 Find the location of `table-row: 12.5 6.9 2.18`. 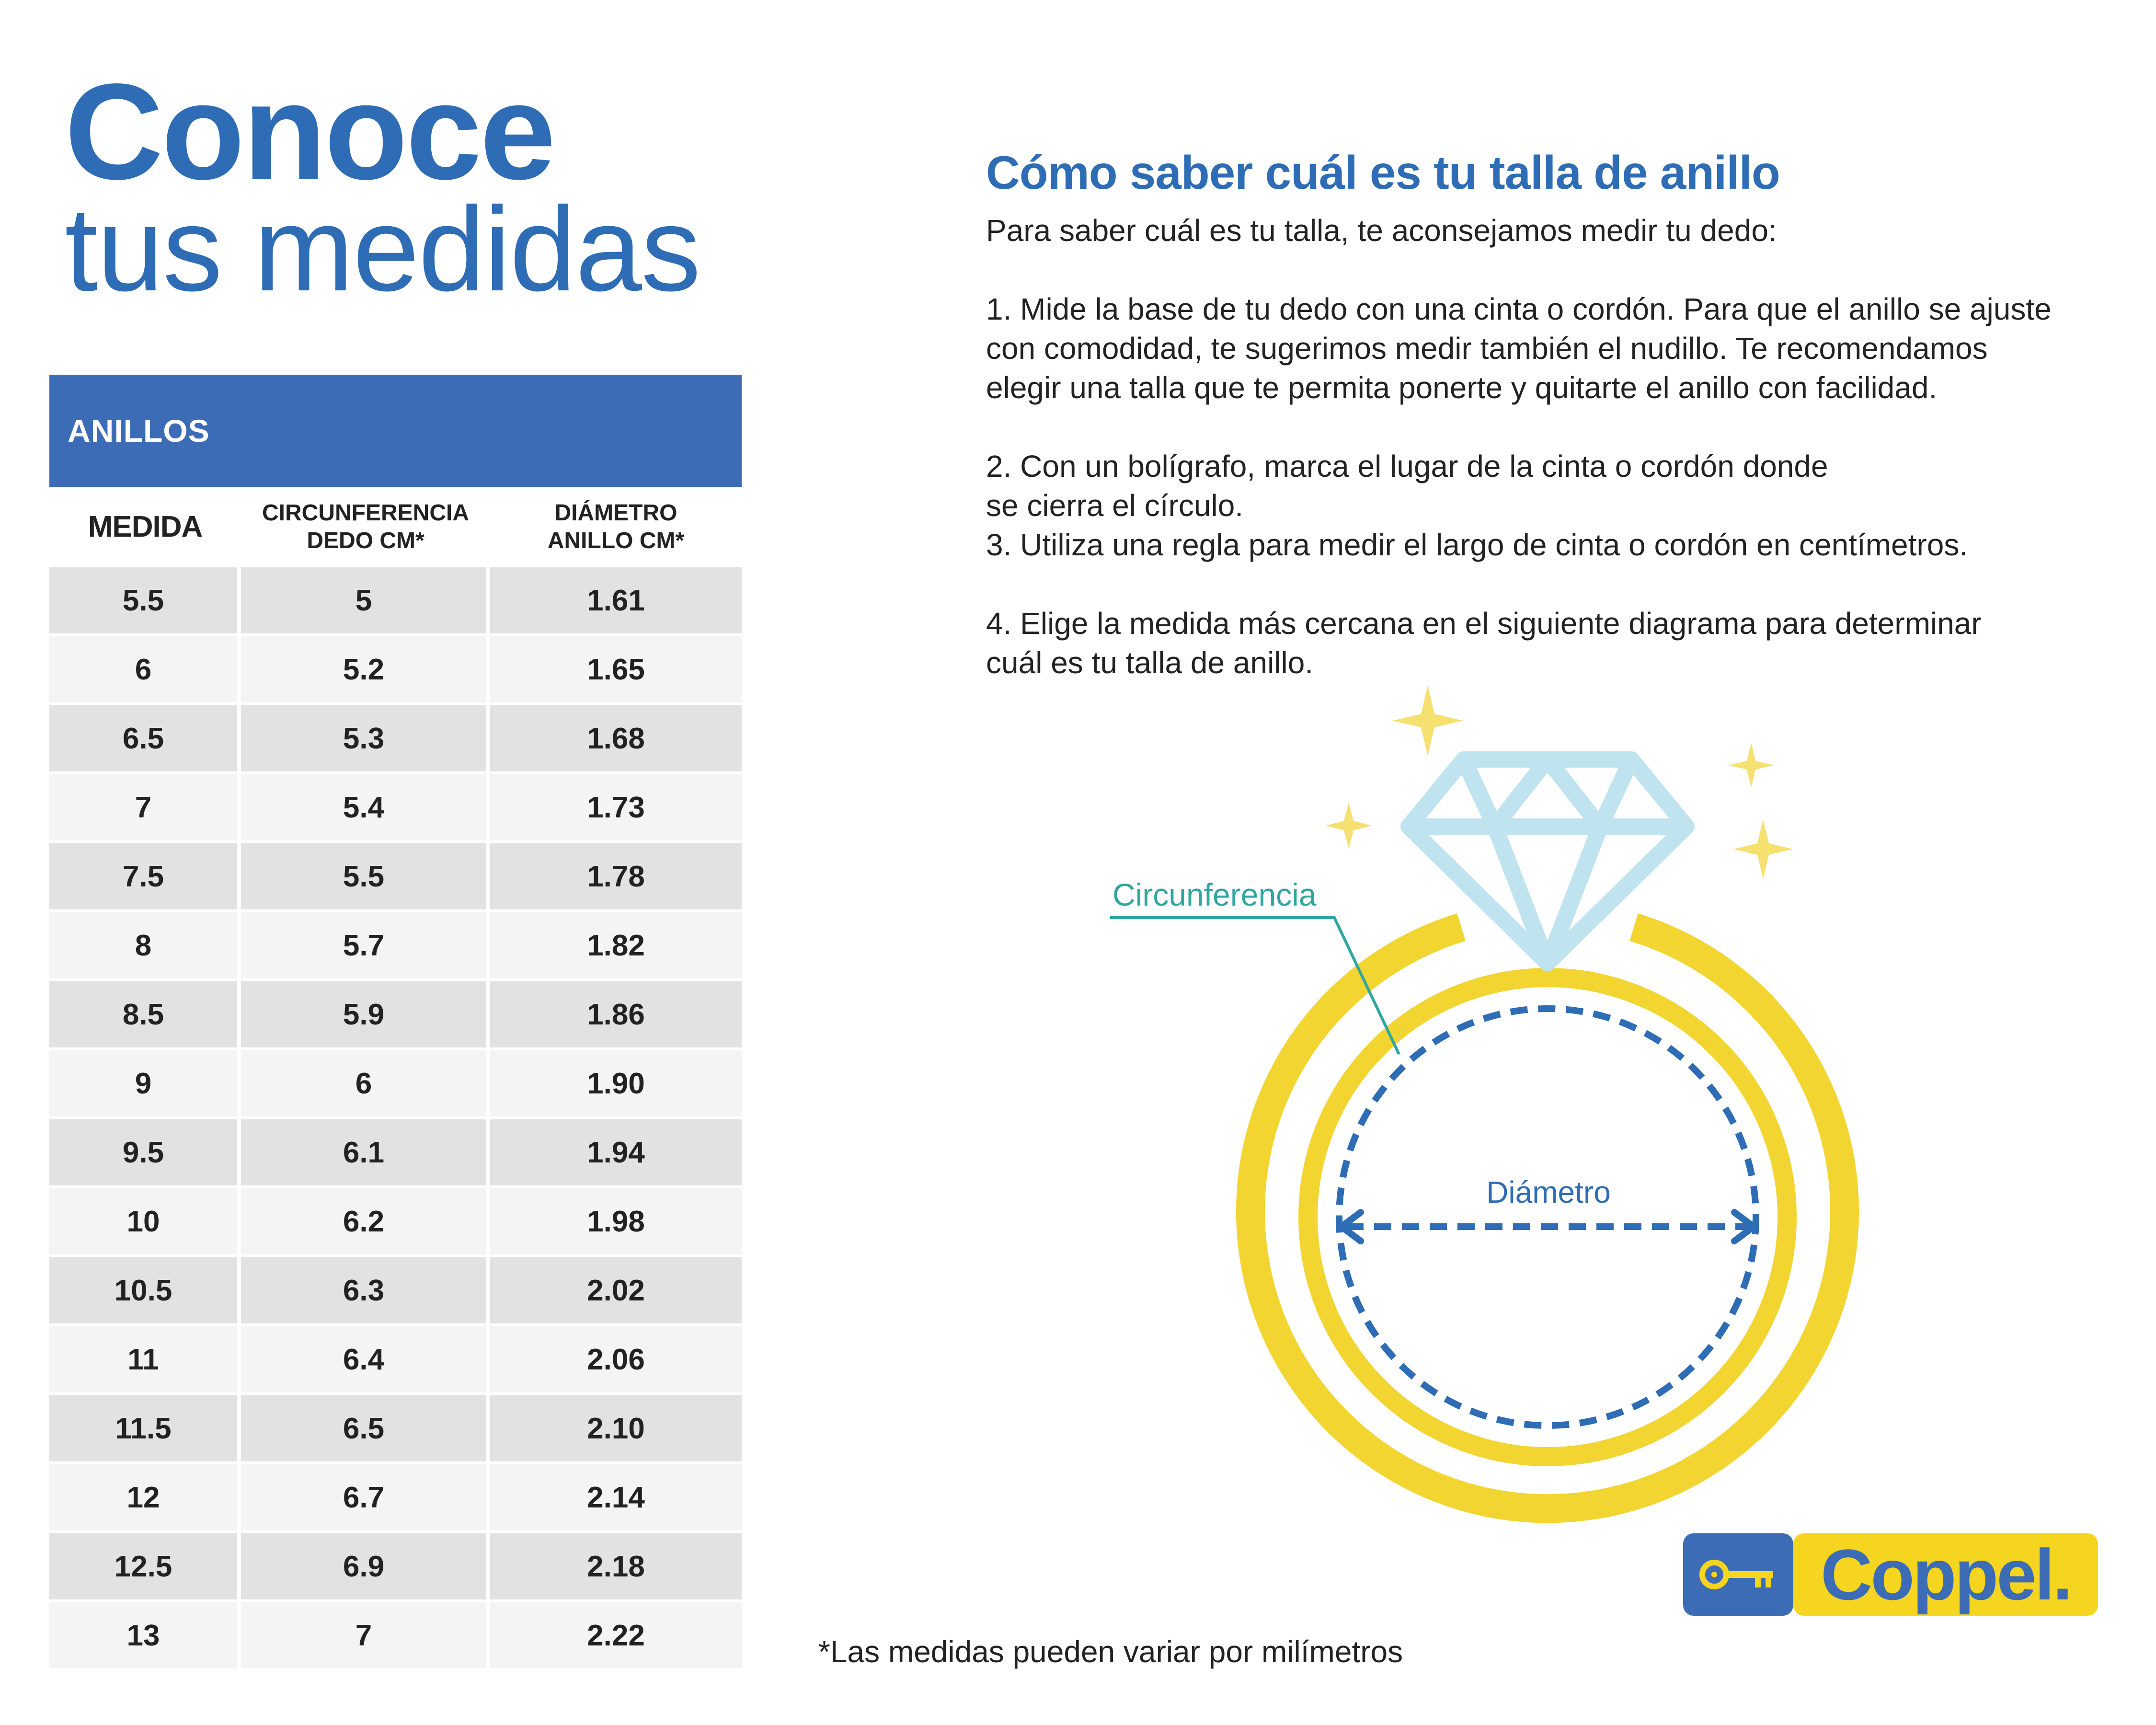

table-row: 12.5 6.9 2.18 is located at coordinates (395, 1567).